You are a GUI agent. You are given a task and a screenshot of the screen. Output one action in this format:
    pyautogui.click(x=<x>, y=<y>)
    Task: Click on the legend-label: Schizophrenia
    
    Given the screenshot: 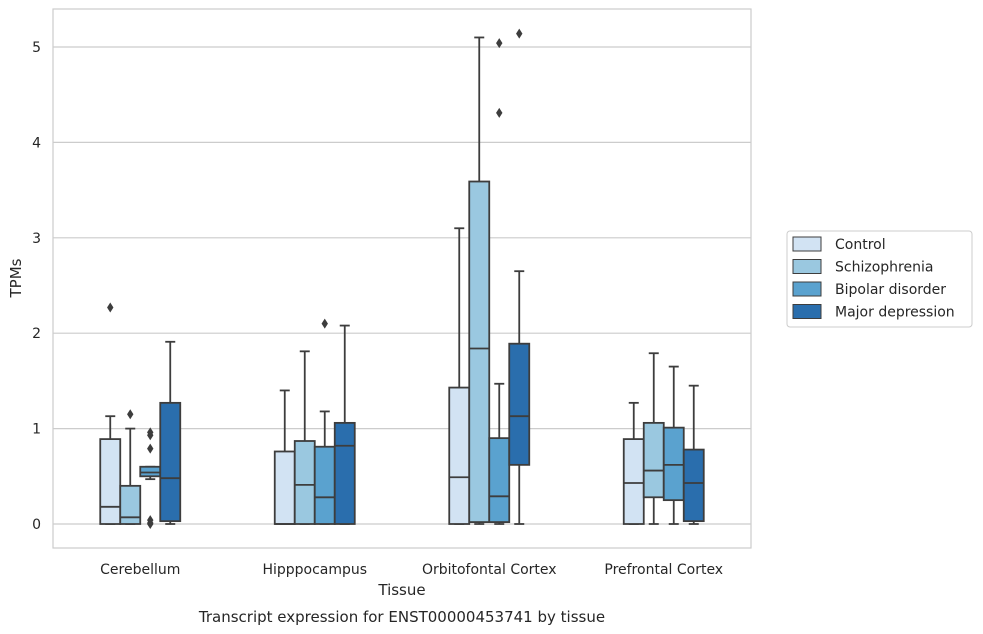 What is the action you would take?
    pyautogui.click(x=884, y=268)
    